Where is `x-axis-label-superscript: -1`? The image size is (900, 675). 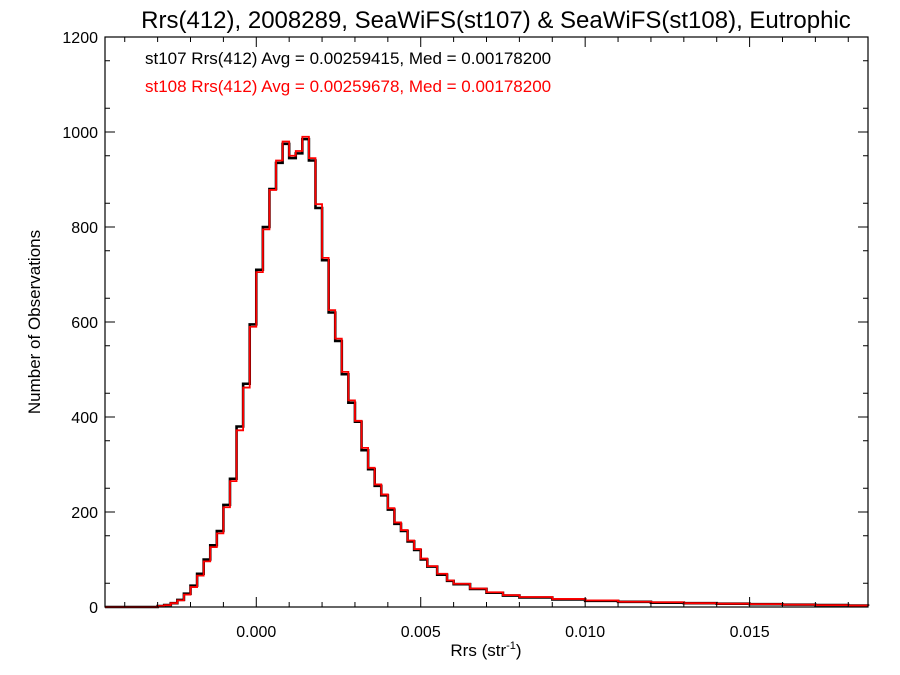
x-axis-label-superscript: -1 is located at coordinates (511, 646).